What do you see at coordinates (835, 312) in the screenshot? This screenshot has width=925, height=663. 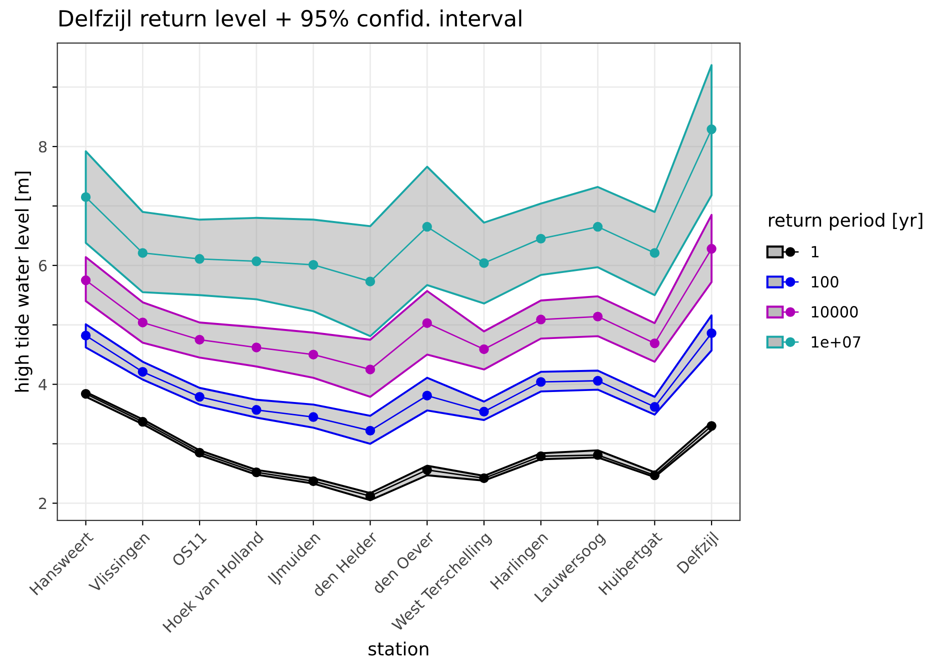 I see `legend-label: 10000` at bounding box center [835, 312].